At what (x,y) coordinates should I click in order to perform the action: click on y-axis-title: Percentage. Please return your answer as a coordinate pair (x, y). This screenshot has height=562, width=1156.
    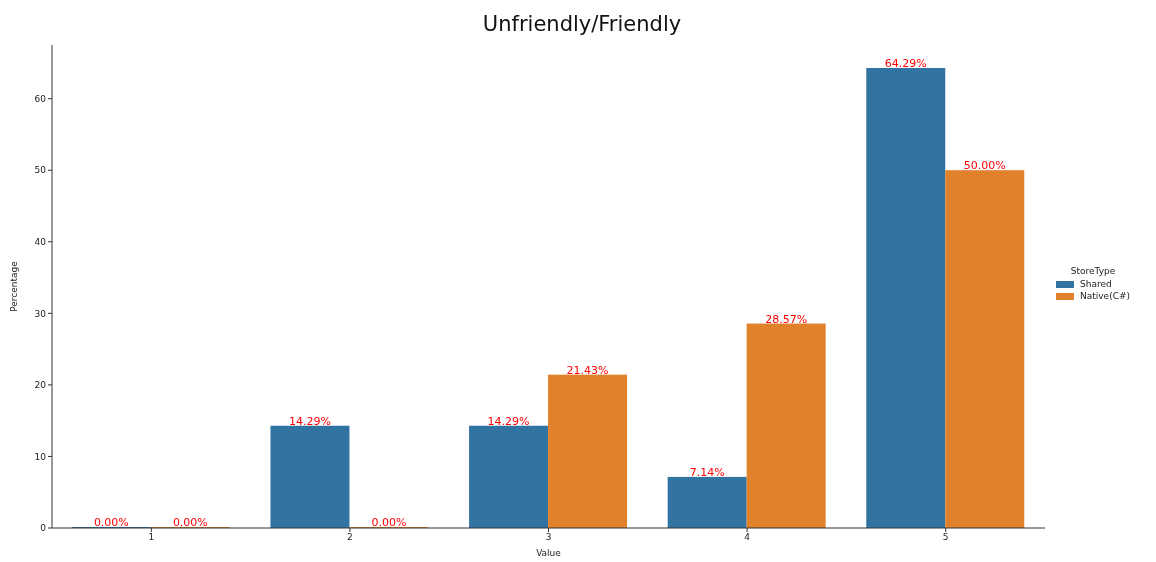
    Looking at the image, I should click on (14, 286).